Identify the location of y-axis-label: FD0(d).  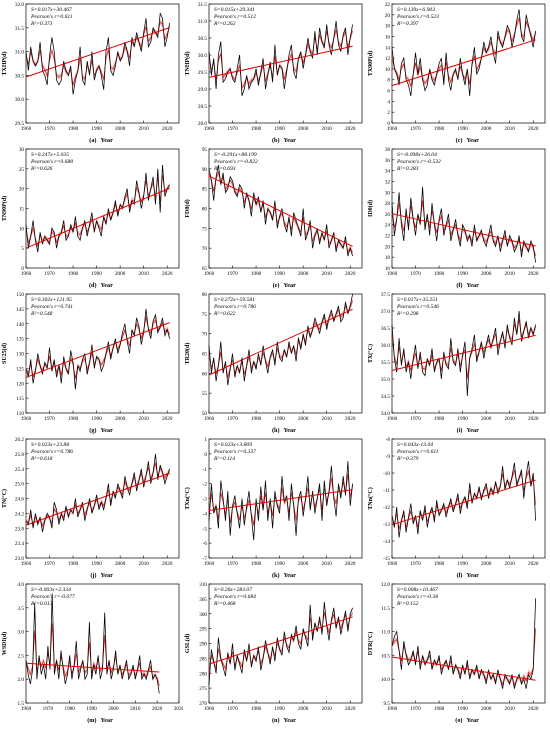
(187, 208).